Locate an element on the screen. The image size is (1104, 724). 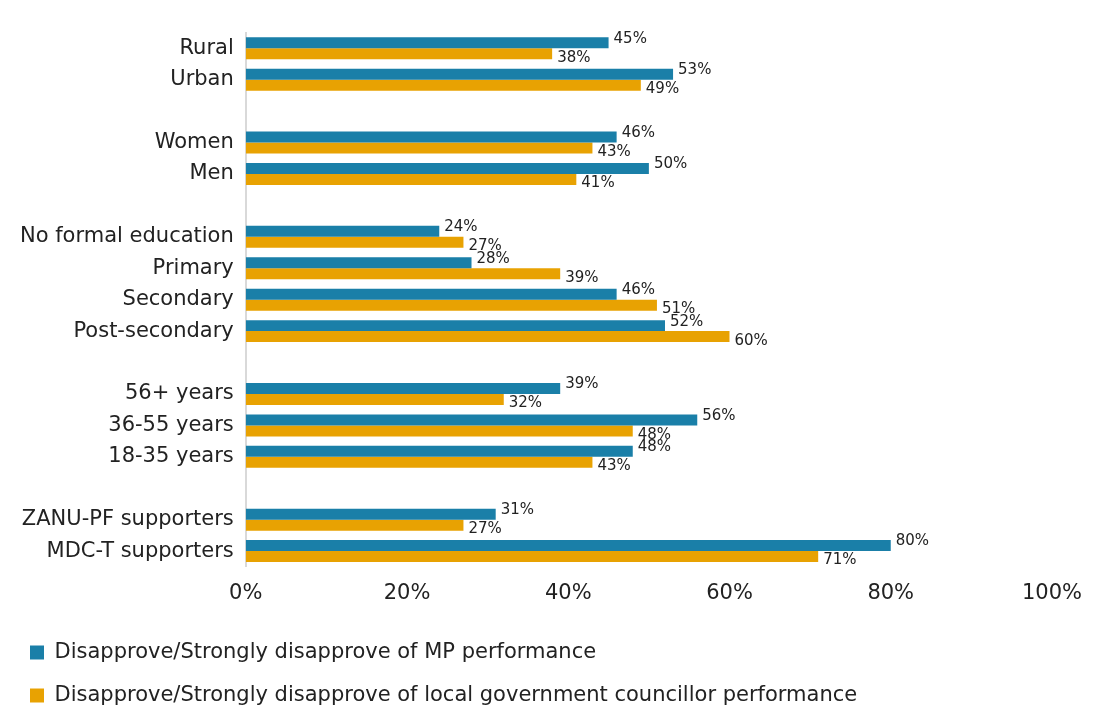
y-tick-label: 18-35 years is located at coordinates (171, 455).